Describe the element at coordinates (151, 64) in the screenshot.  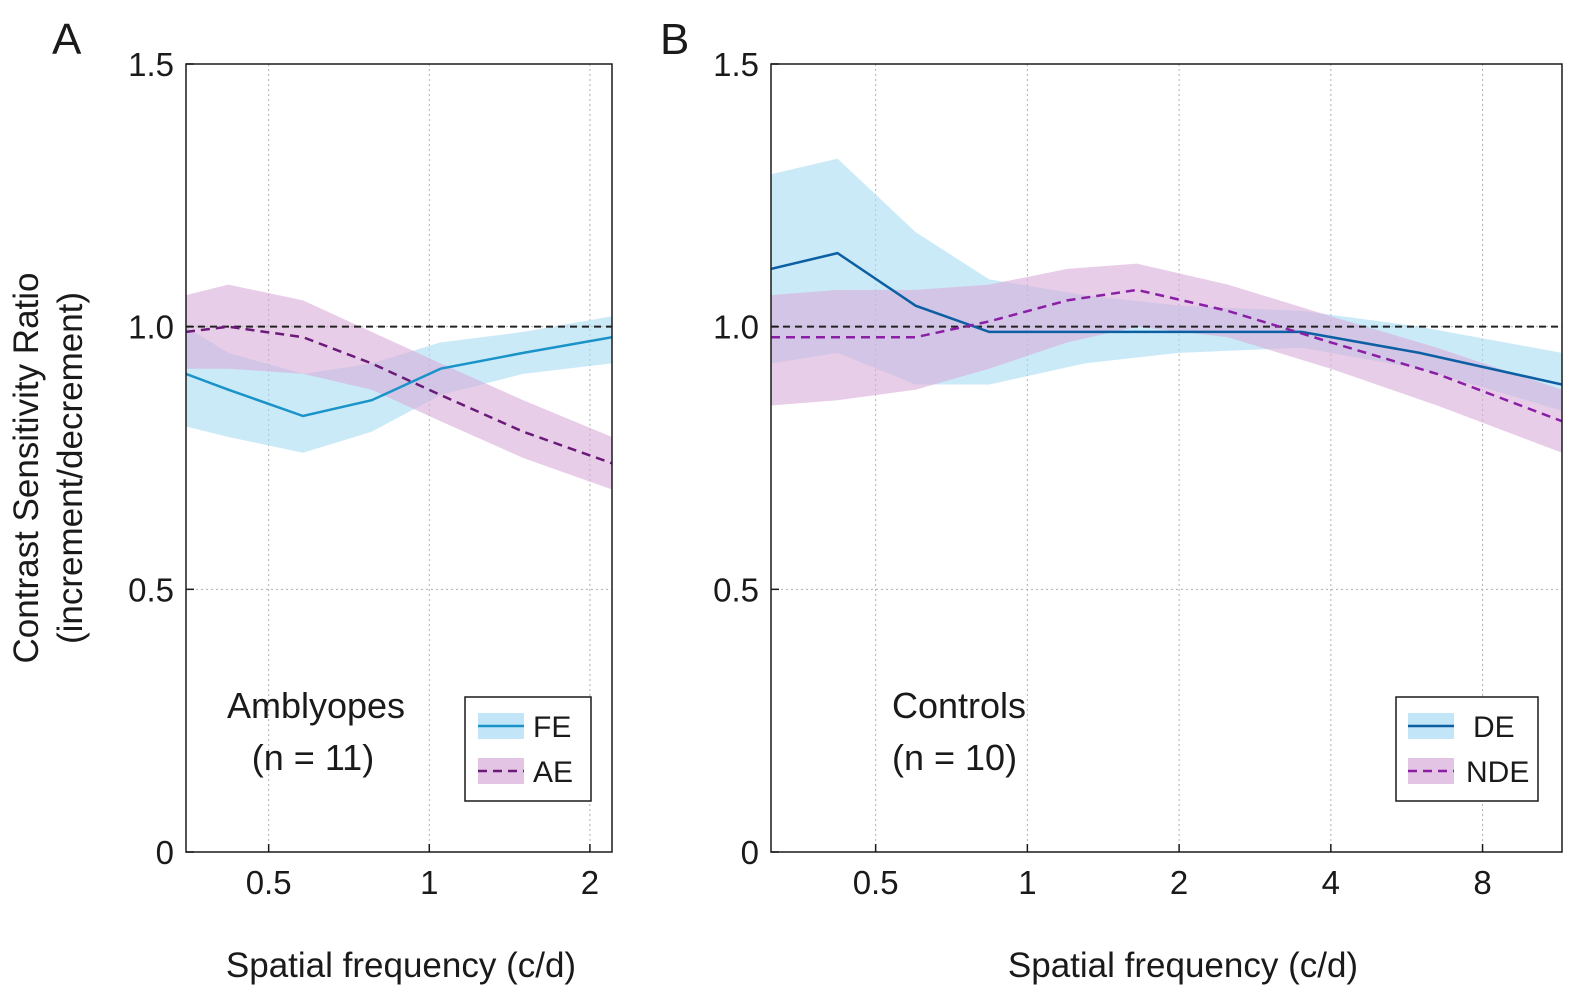
I see `panel-a-y-tick-label-1.5: 1.5` at that location.